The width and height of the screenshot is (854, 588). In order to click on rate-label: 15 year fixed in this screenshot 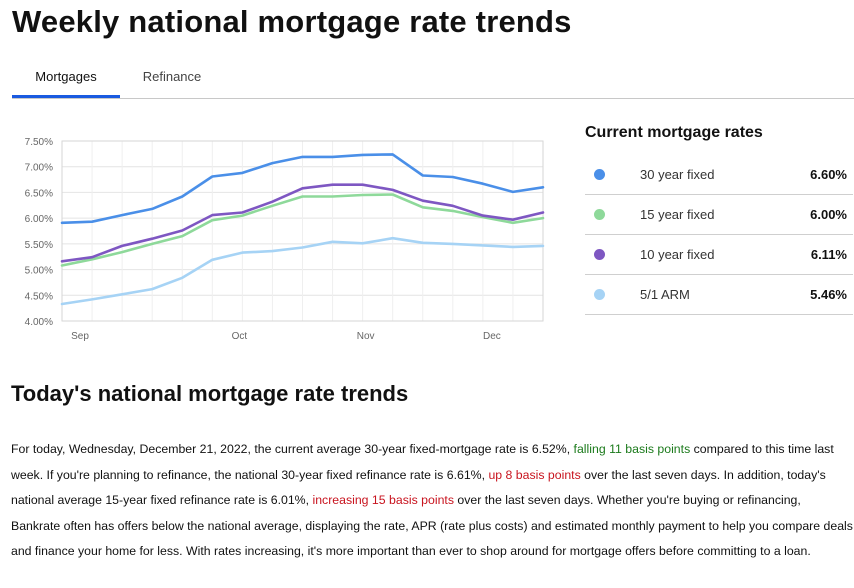, I will do `click(677, 214)`.